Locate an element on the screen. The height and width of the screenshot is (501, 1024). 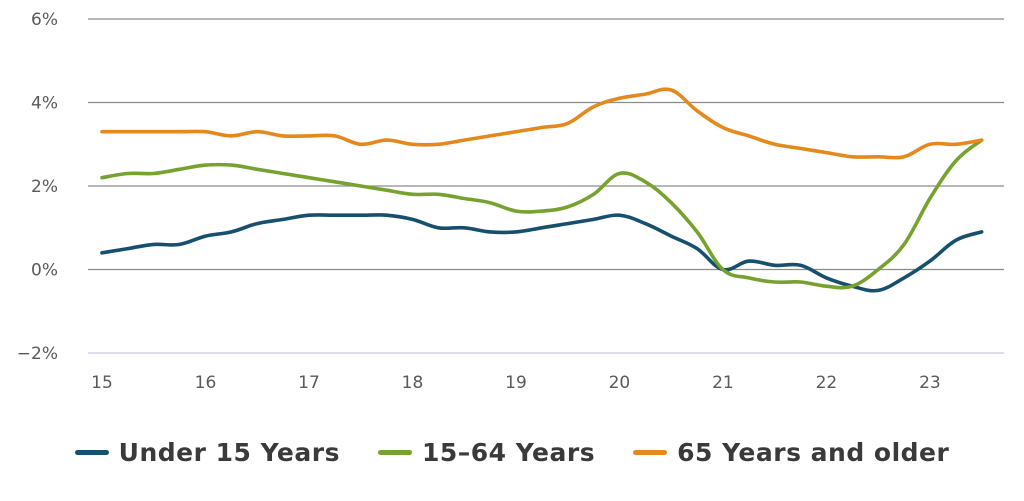
y-tick-label: −2% is located at coordinates (37, 354).